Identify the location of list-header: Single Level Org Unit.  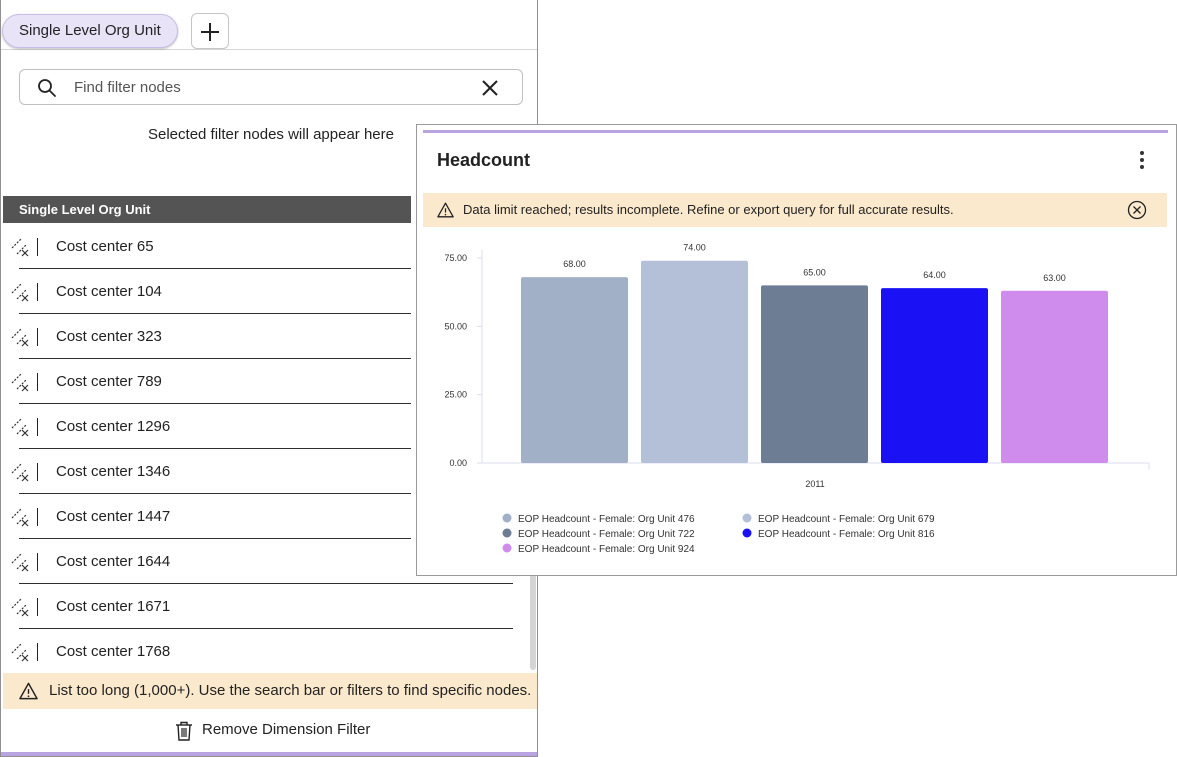
(207, 209).